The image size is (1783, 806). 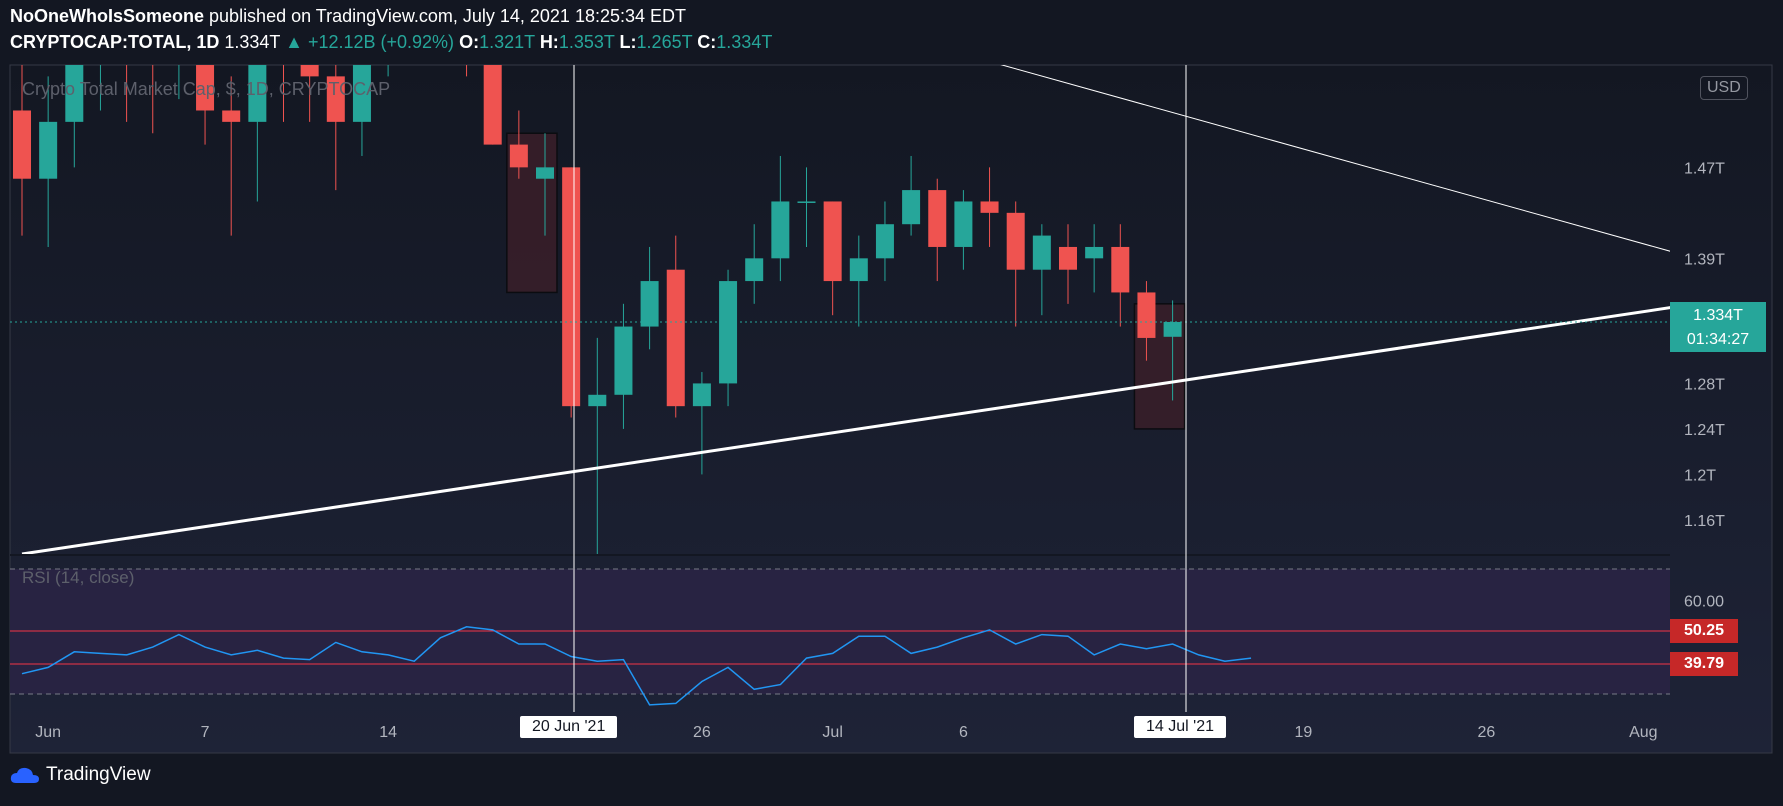 I want to click on high-value: 1.353T, so click(x=586, y=42).